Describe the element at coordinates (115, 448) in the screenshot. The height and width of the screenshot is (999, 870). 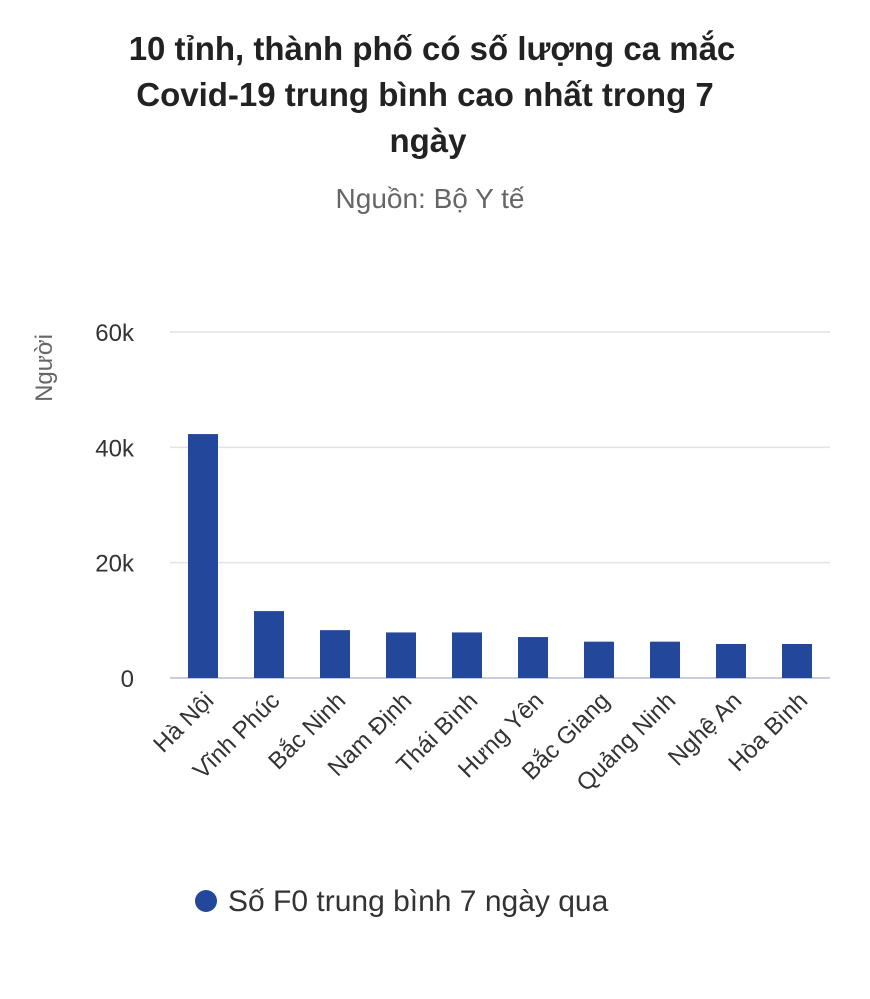
I see `y-tick-label-2: 40k` at that location.